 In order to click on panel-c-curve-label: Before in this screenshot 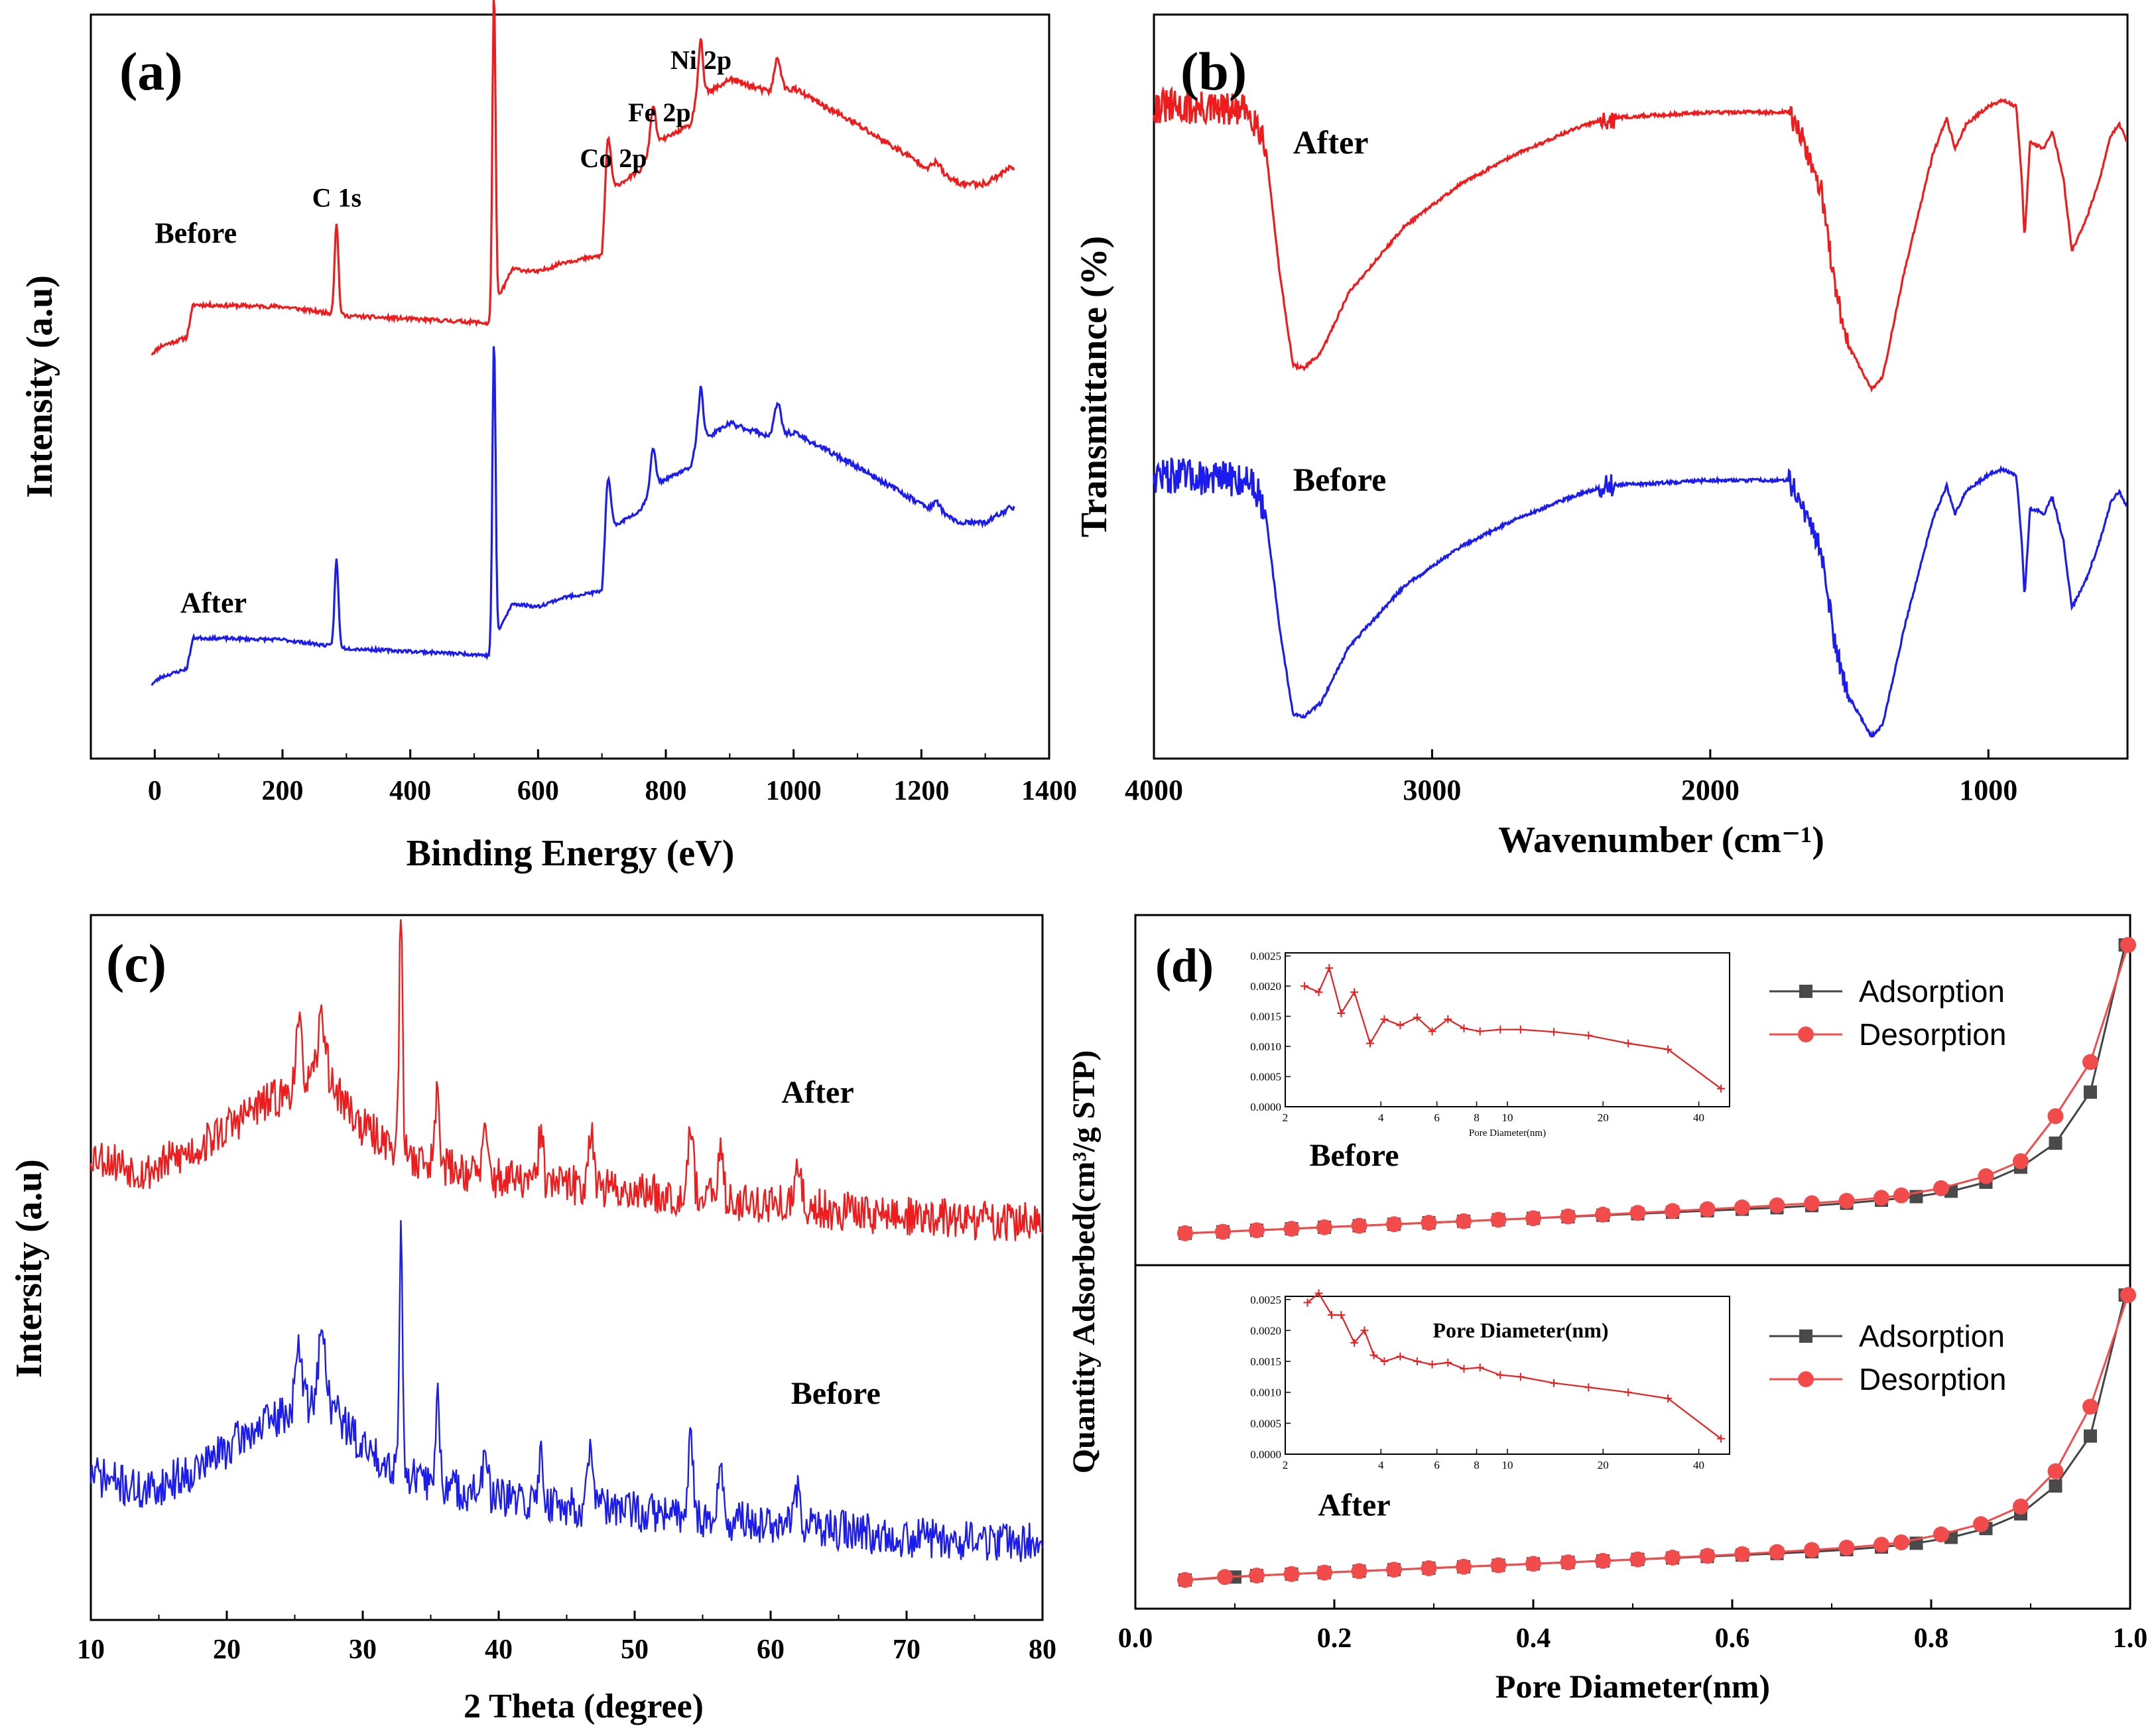, I will do `click(836, 1393)`.